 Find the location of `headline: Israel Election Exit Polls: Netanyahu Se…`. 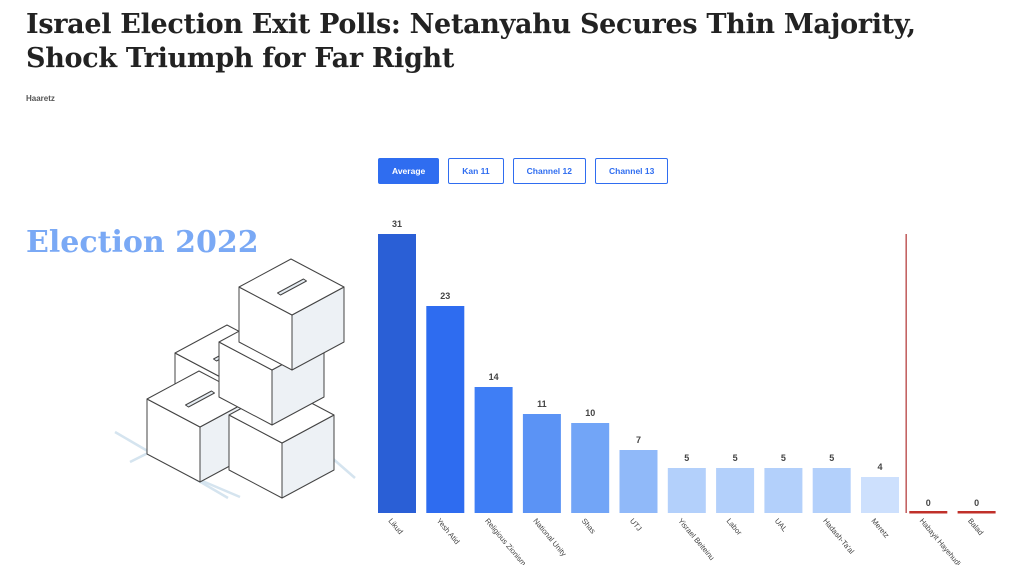

headline: Israel Election Exit Polls: Netanyahu Se… is located at coordinates (471, 41).